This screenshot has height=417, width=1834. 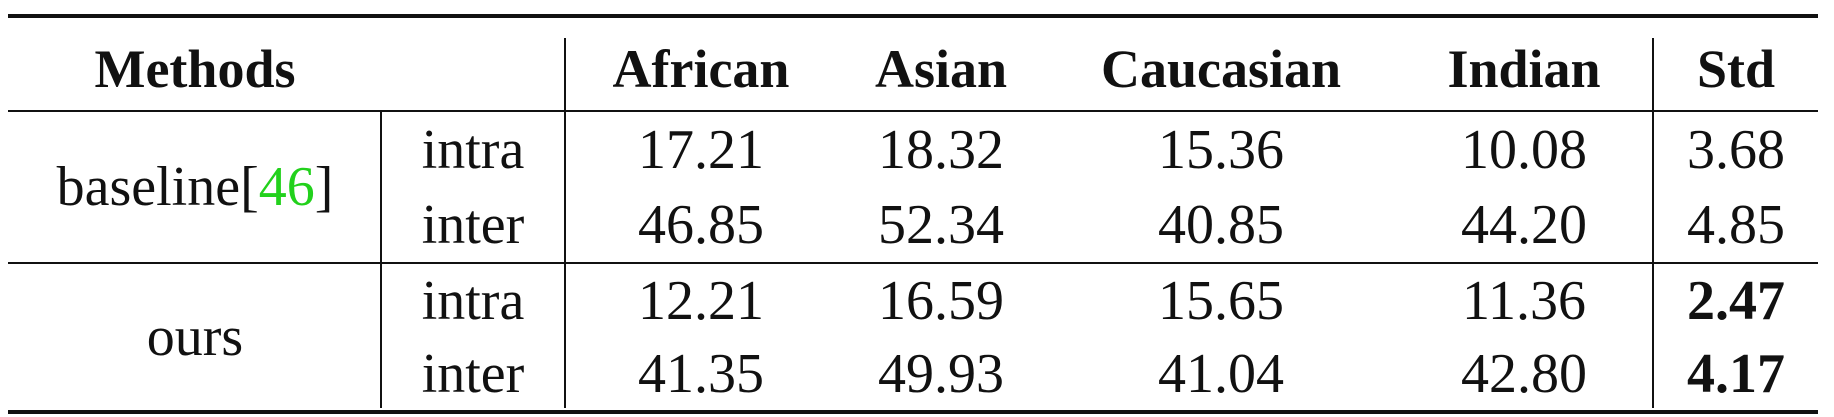 I want to click on std-cell-best: 4.17, so click(x=1736, y=373).